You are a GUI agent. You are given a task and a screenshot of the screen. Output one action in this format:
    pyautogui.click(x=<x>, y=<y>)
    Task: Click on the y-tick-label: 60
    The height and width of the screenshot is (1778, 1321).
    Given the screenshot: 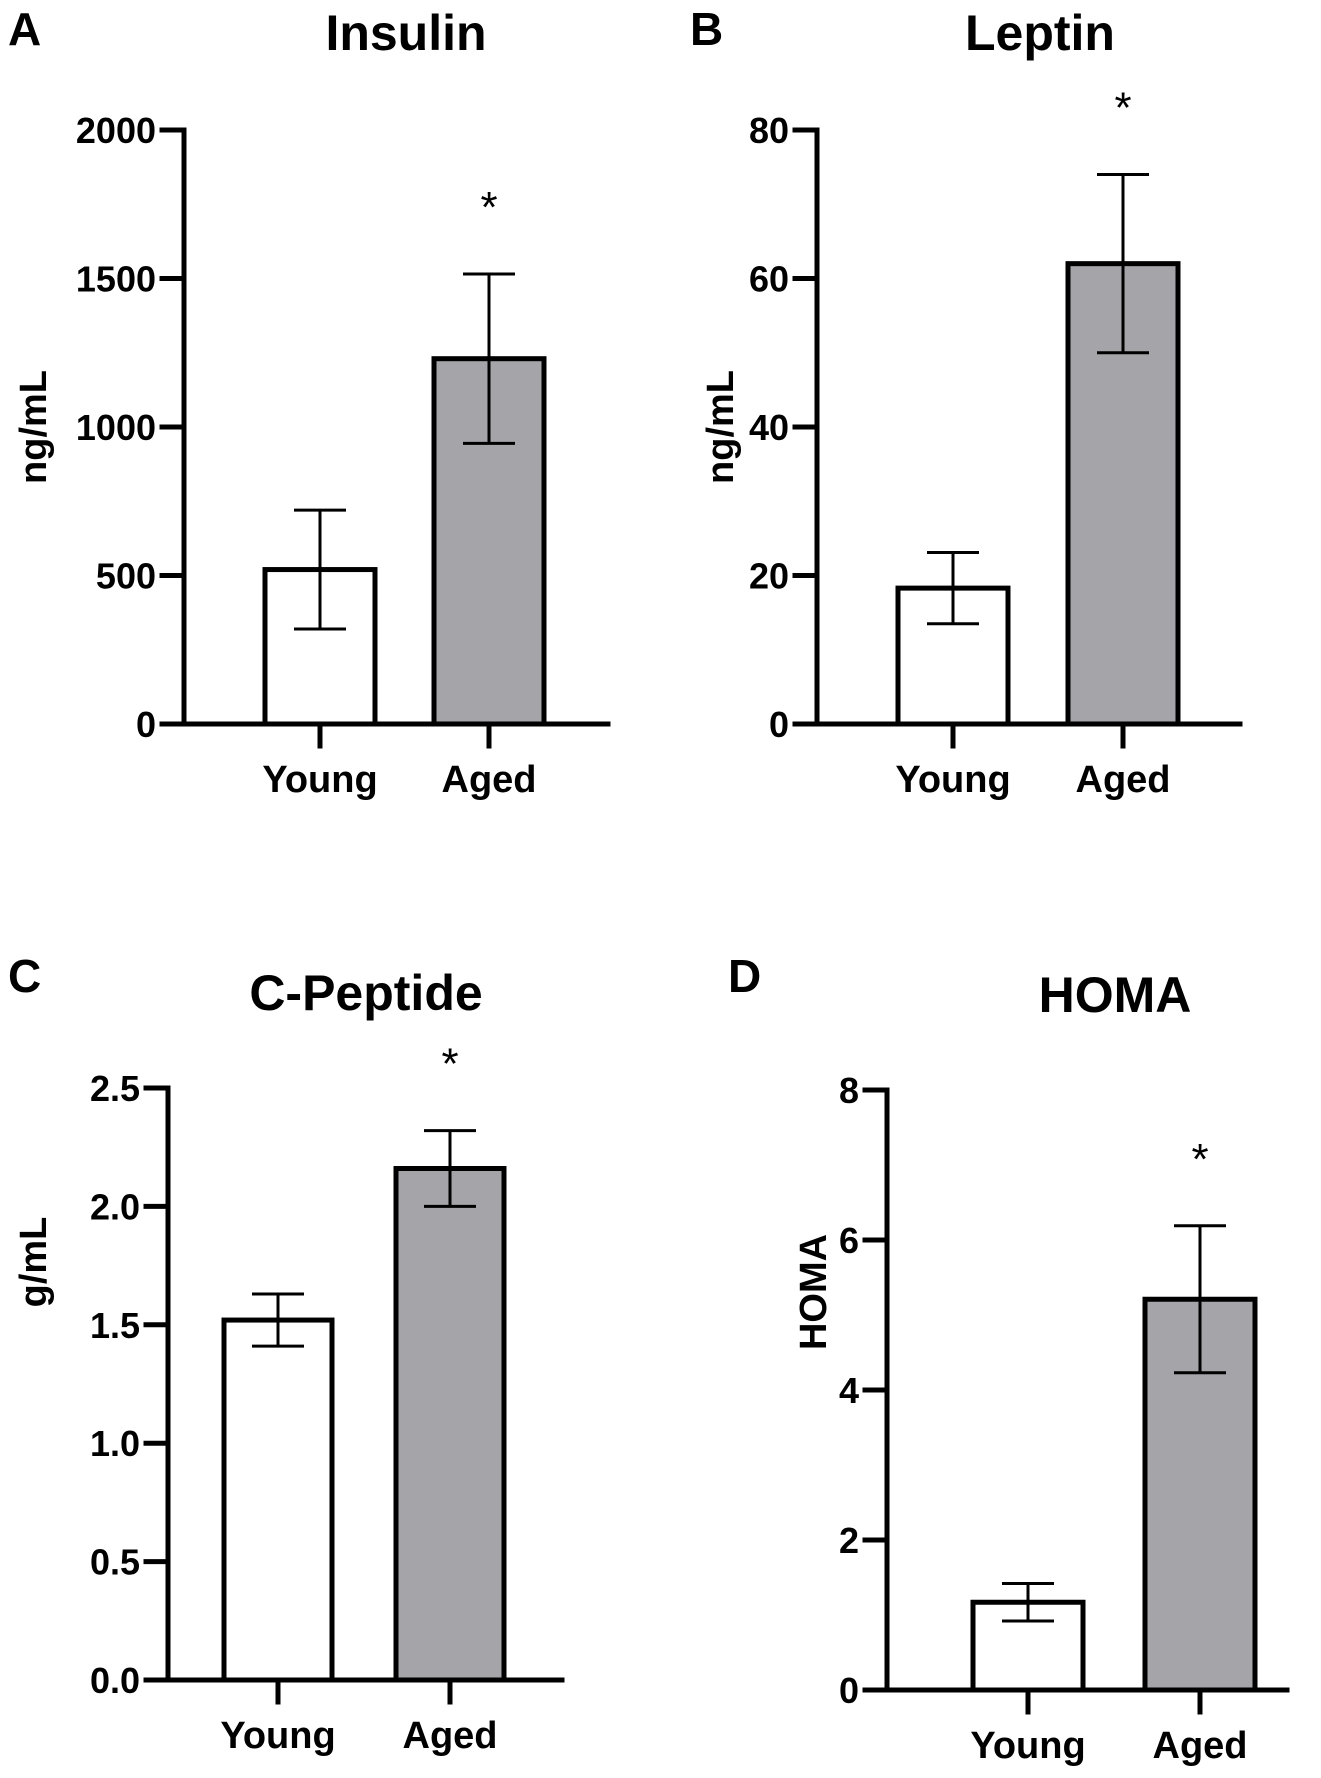 What is the action you would take?
    pyautogui.click(x=769, y=279)
    